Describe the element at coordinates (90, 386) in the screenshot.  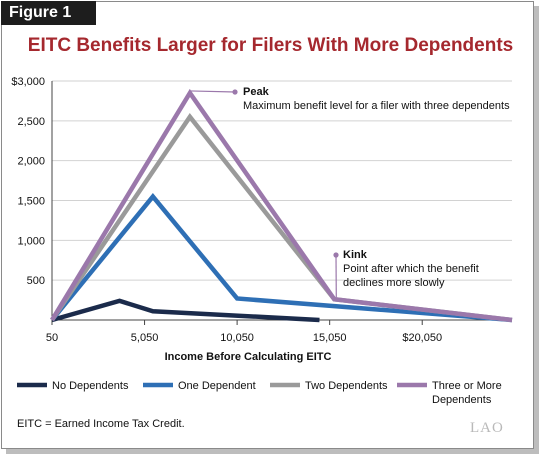
I see `legend-label: No Dependents` at that location.